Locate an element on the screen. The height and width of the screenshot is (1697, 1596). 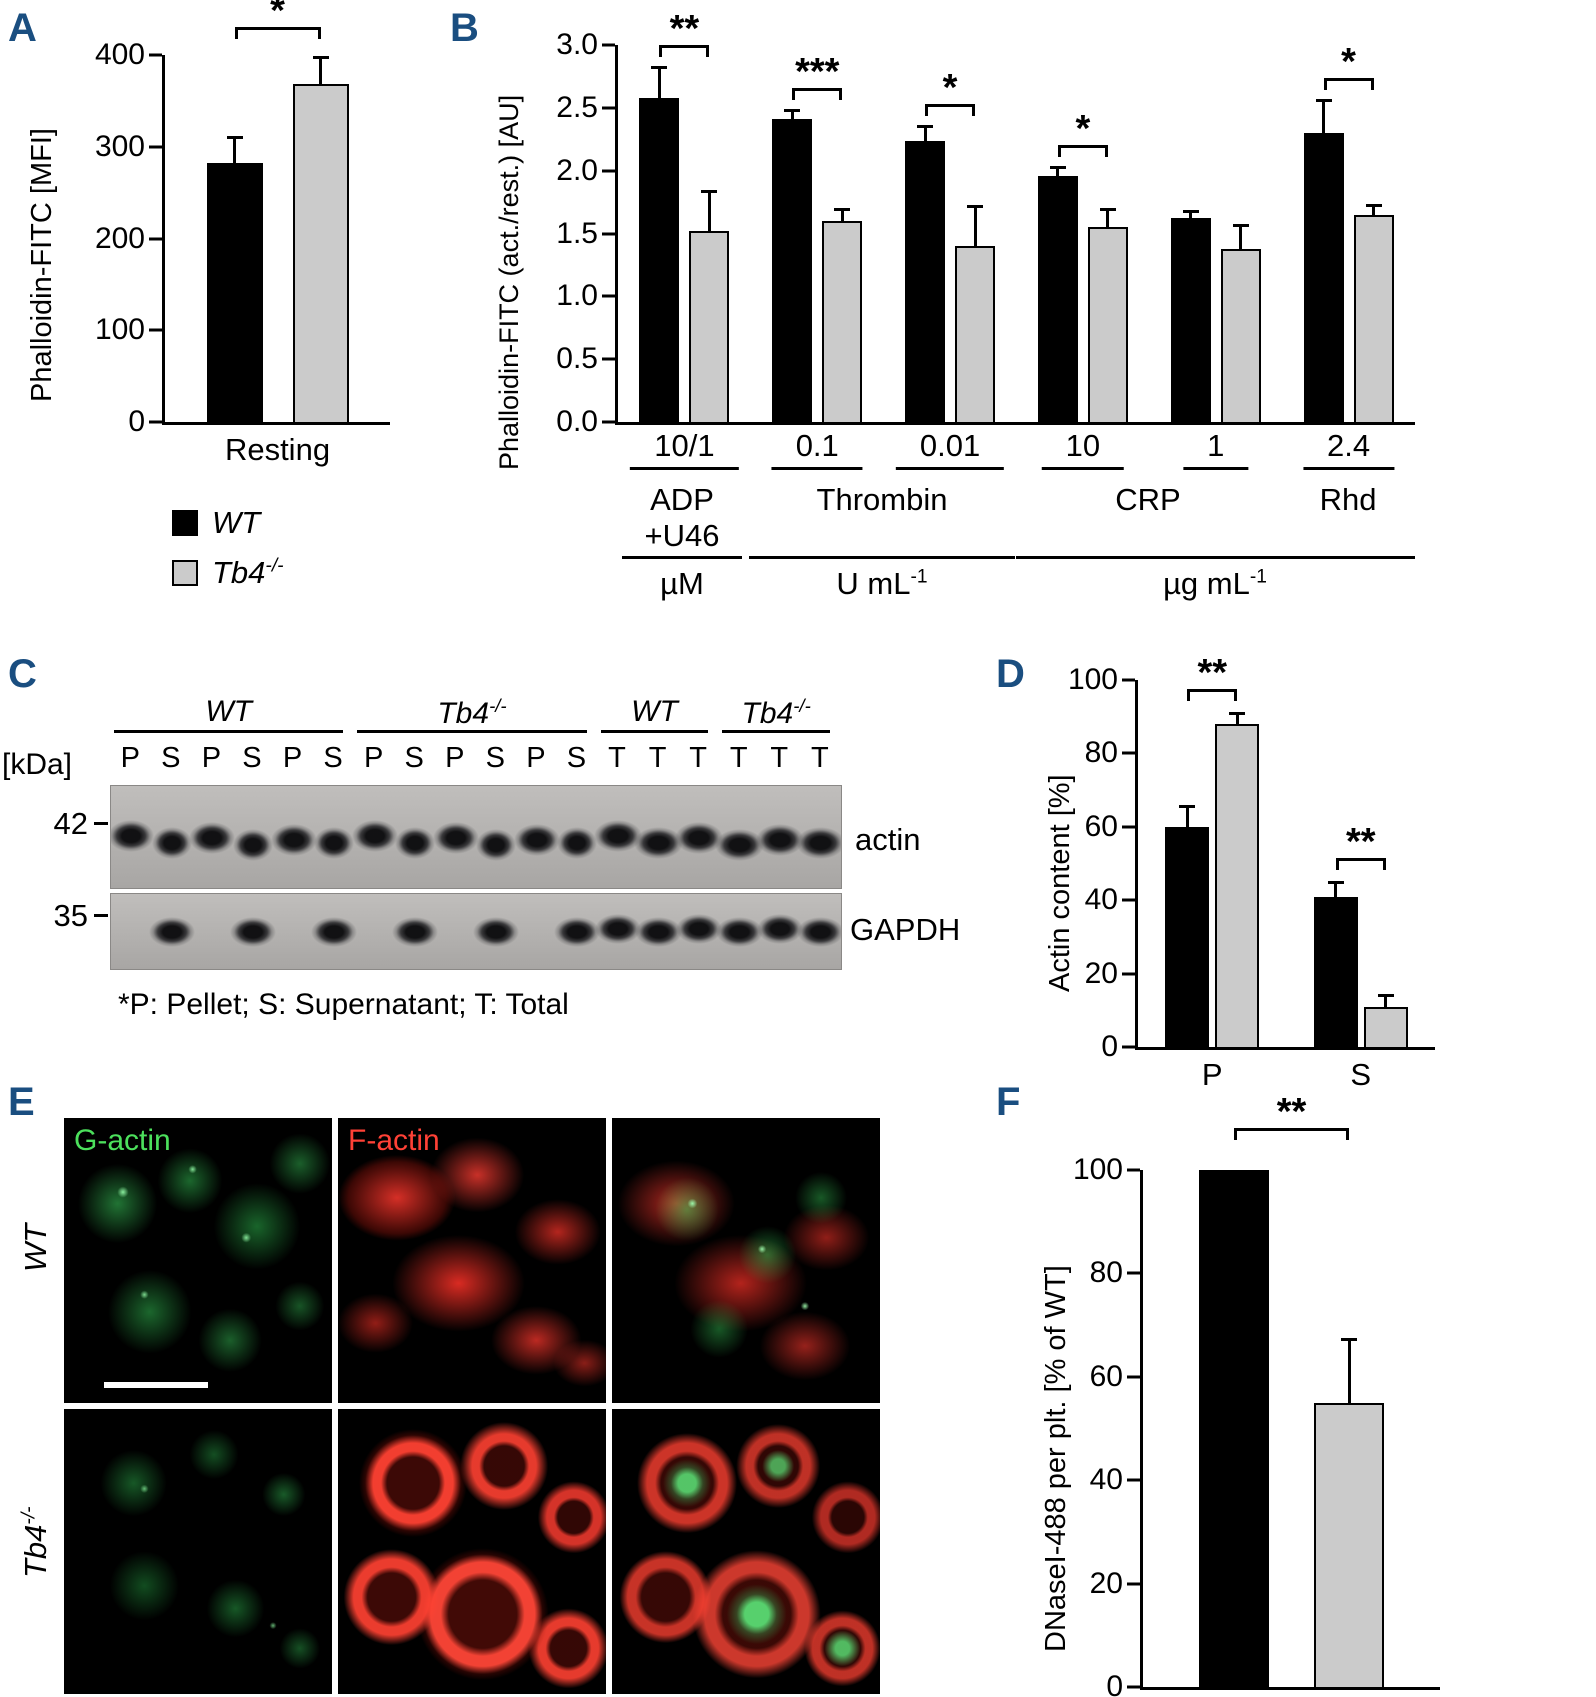
lane-label-0: P is located at coordinates (130, 758).